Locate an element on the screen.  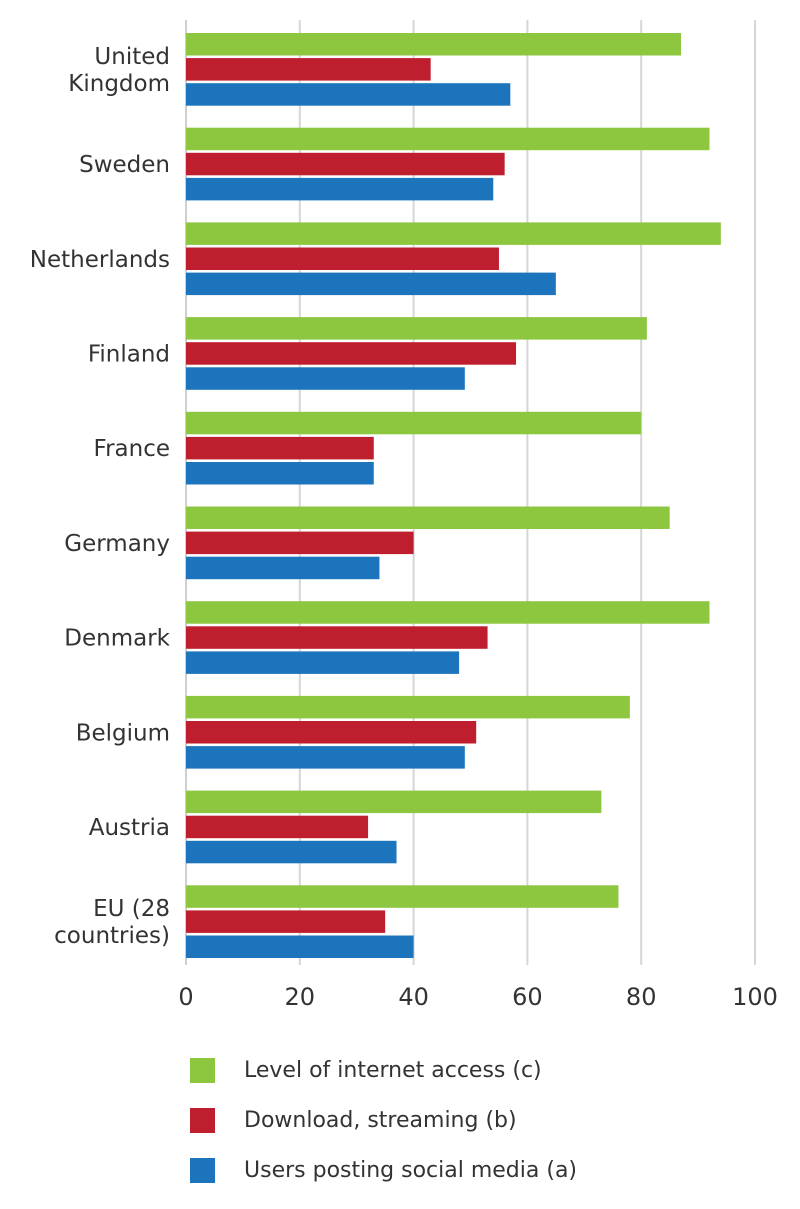
category-label-line: United is located at coordinates (132, 57).